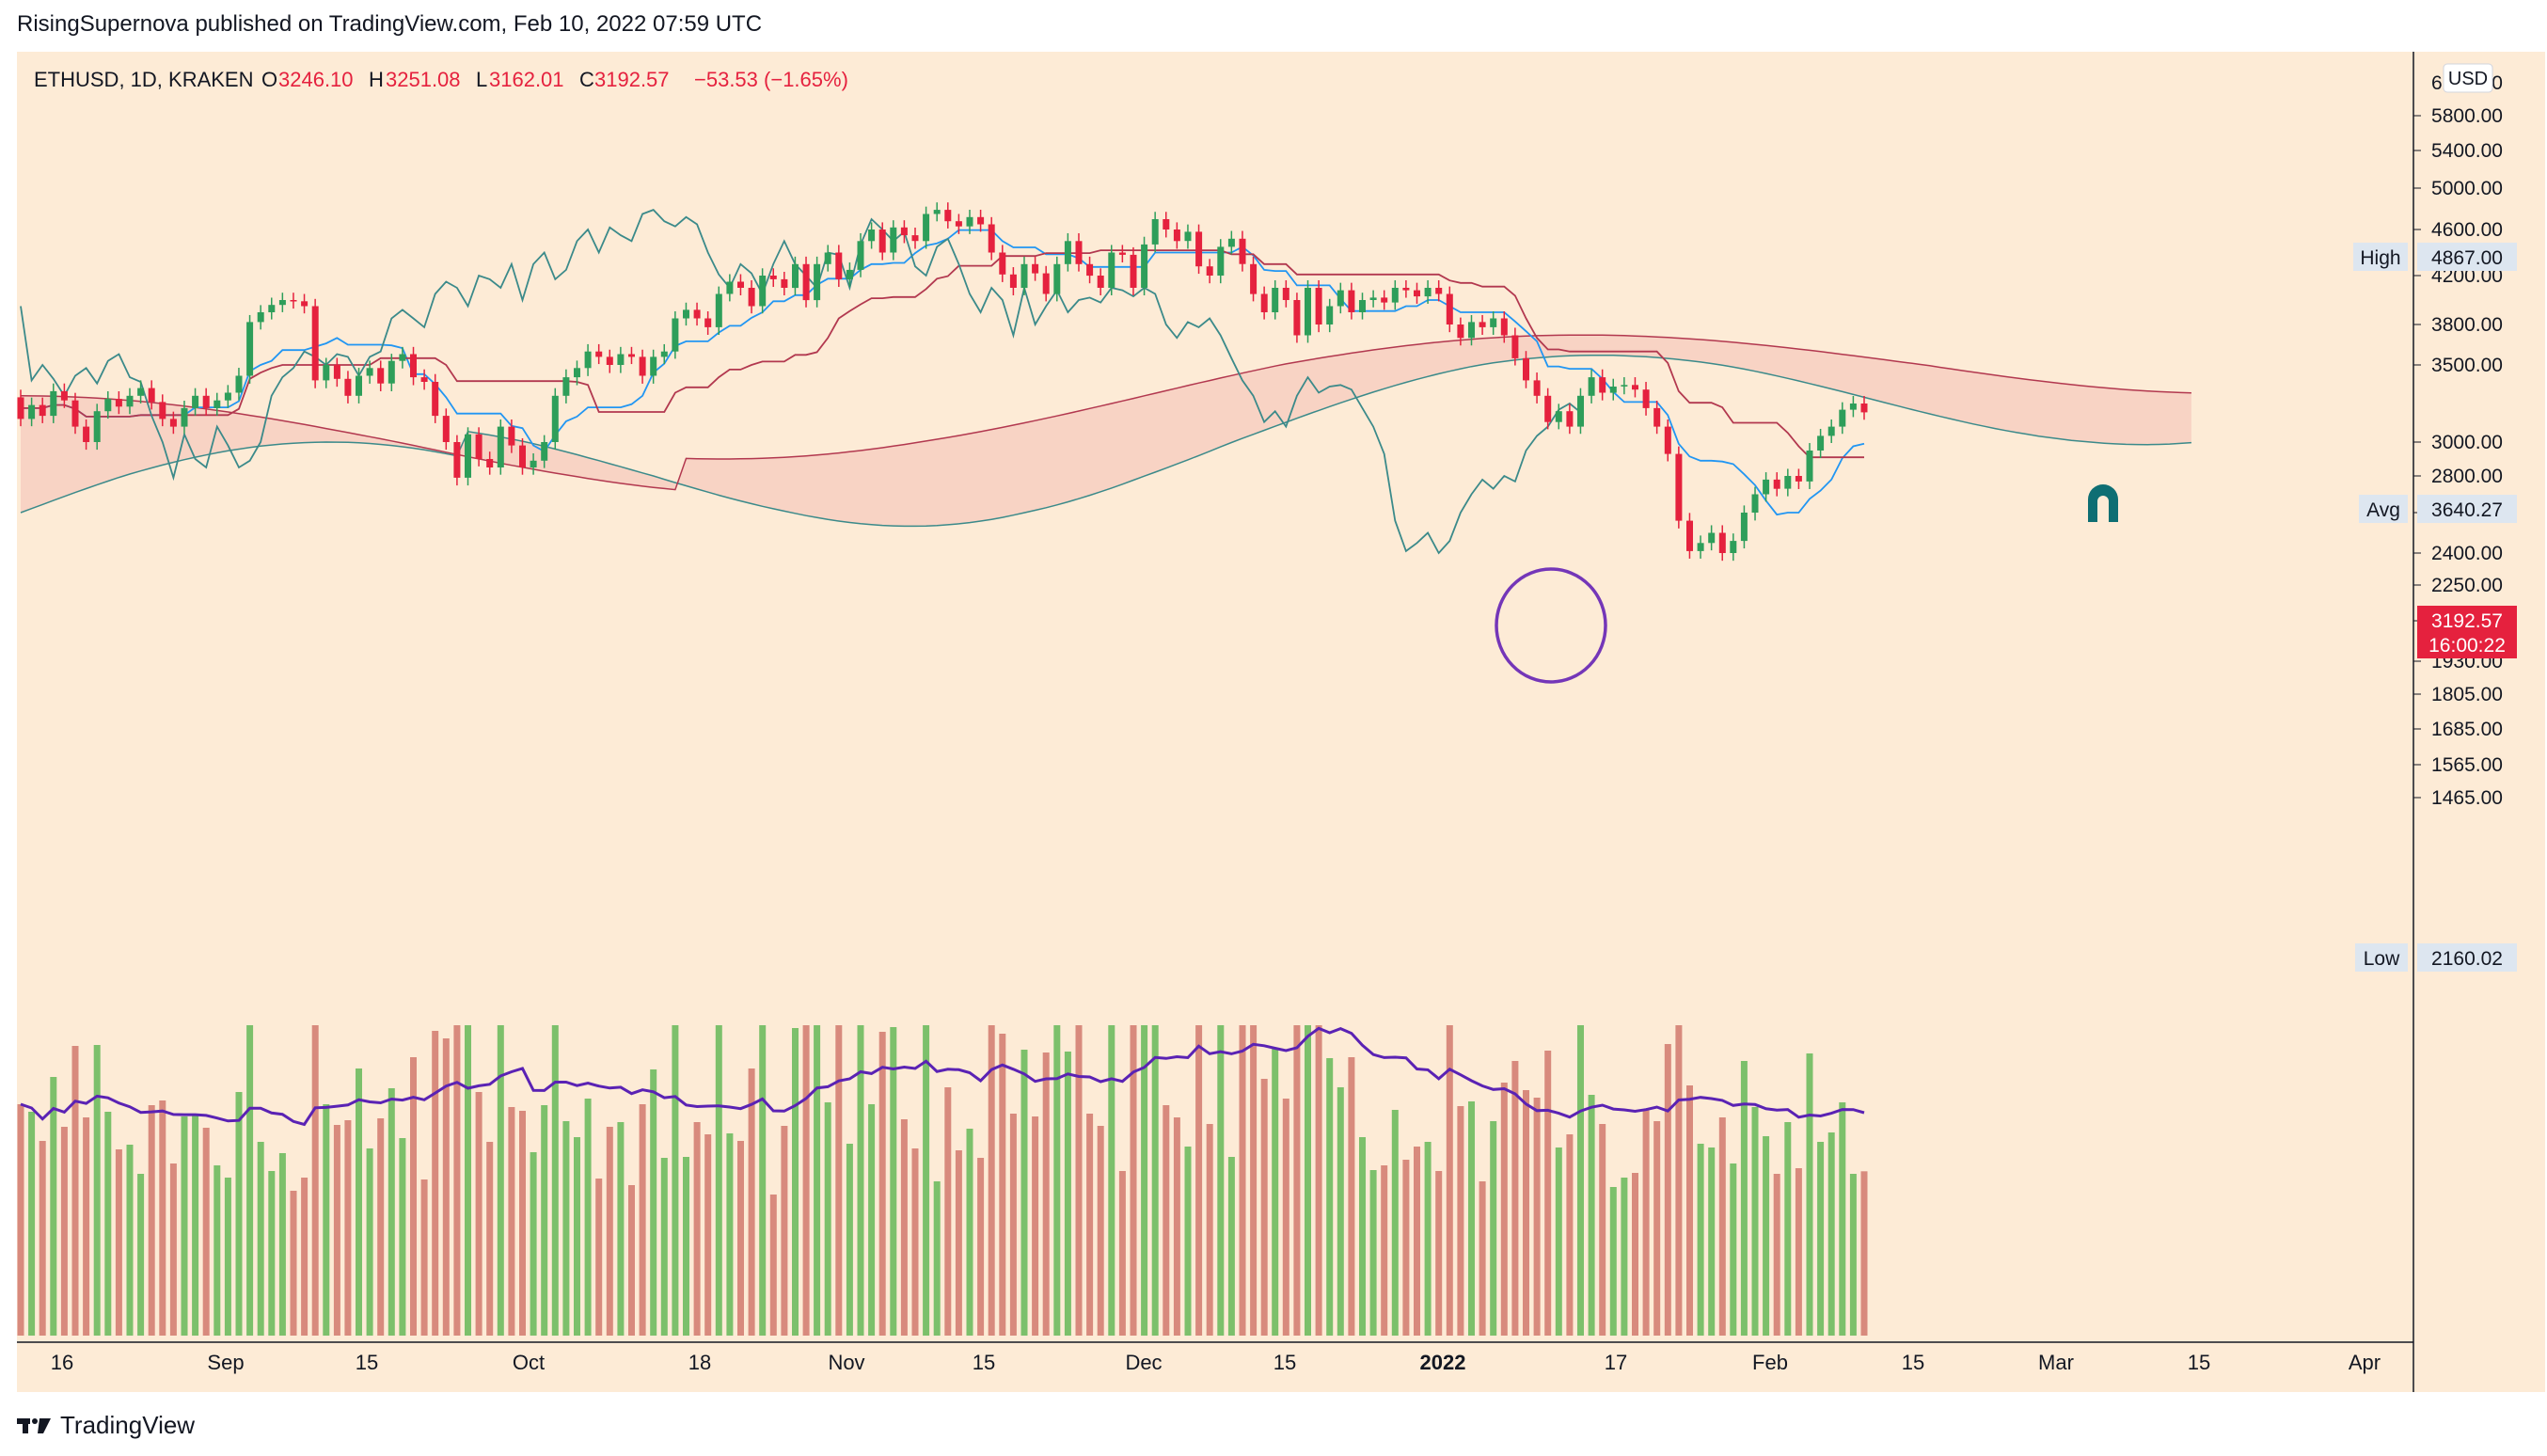 The width and height of the screenshot is (2547, 1456). I want to click on tenkan-line, so click(943, 372).